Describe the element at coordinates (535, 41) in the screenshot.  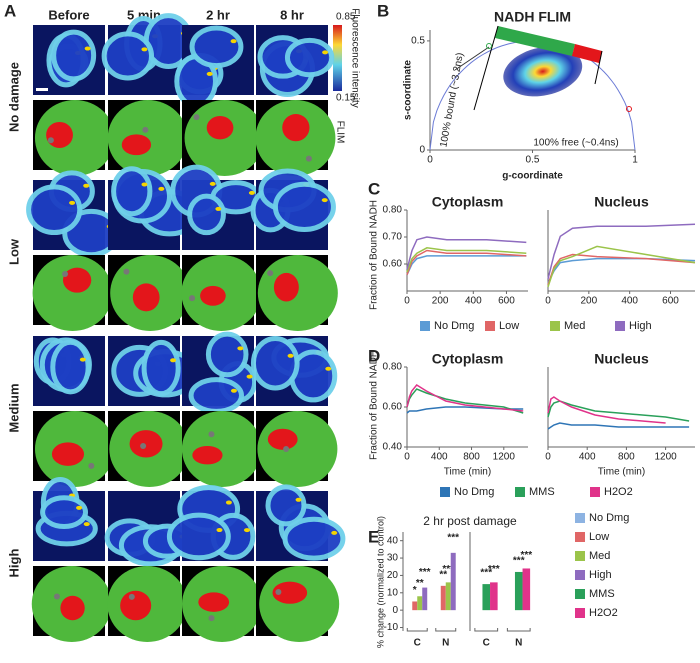
I see `bound-bar` at that location.